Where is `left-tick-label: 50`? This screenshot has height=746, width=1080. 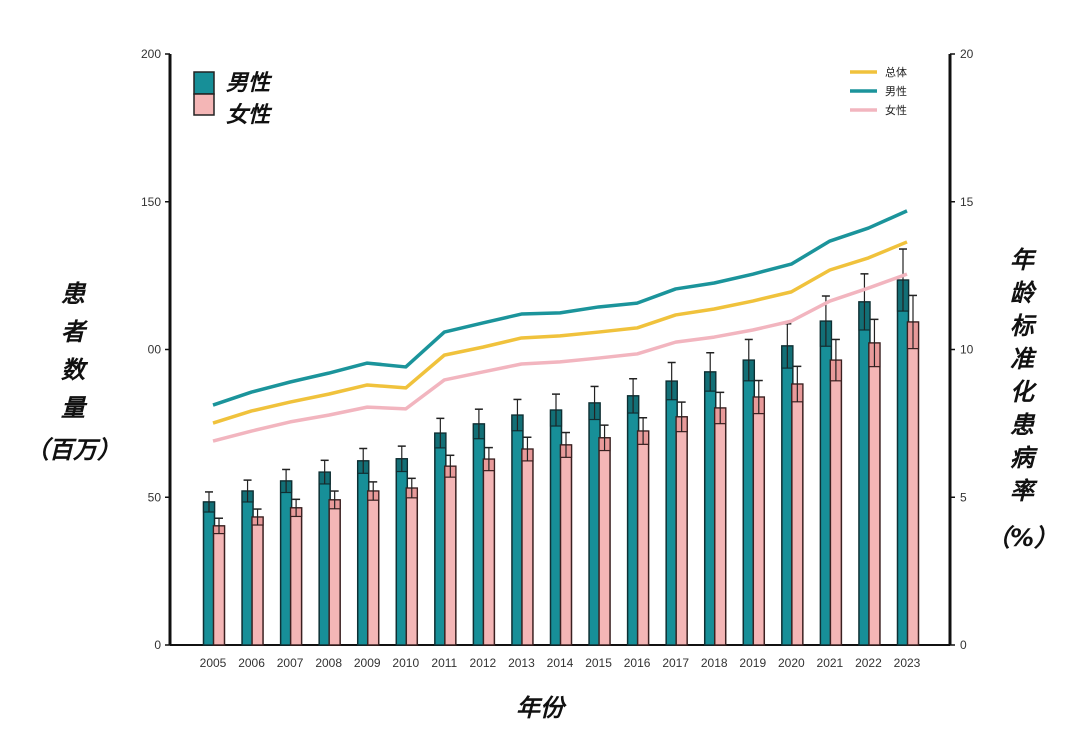
left-tick-label: 50 is located at coordinates (155, 497).